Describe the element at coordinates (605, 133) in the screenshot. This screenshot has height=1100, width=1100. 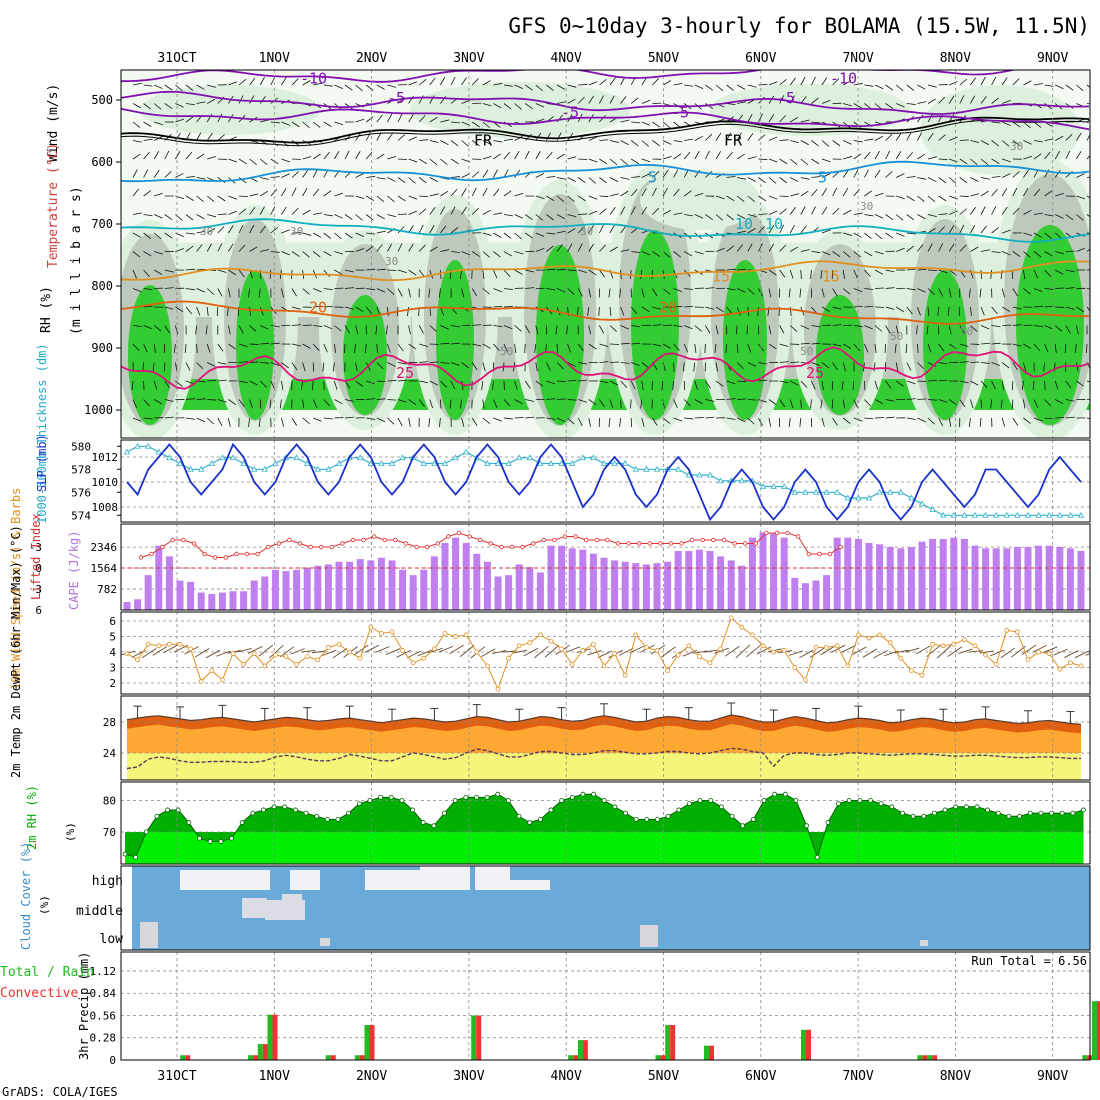
I see `isotherm-line` at that location.